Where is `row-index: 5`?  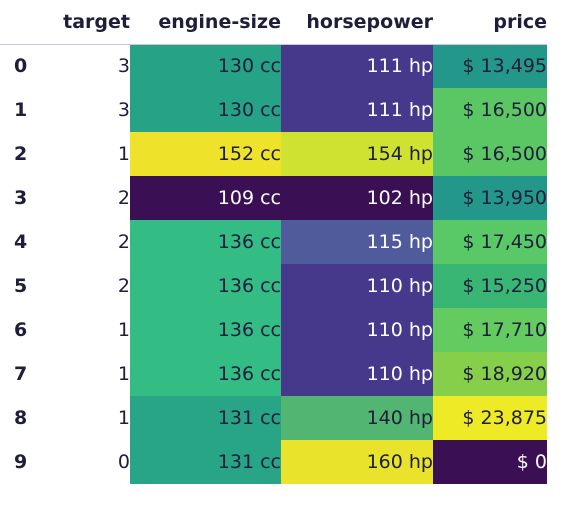
row-index: 5 is located at coordinates (21, 286).